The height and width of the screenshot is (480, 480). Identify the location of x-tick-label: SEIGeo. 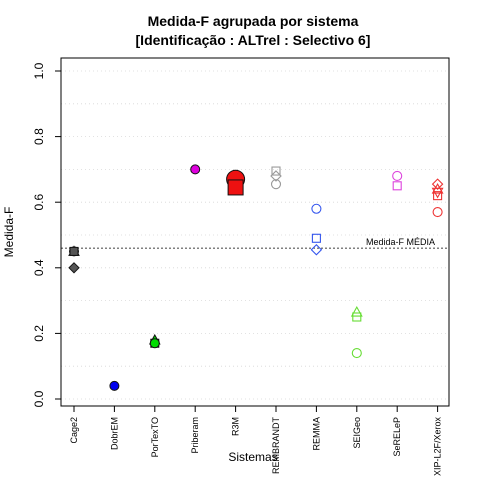
(357, 433).